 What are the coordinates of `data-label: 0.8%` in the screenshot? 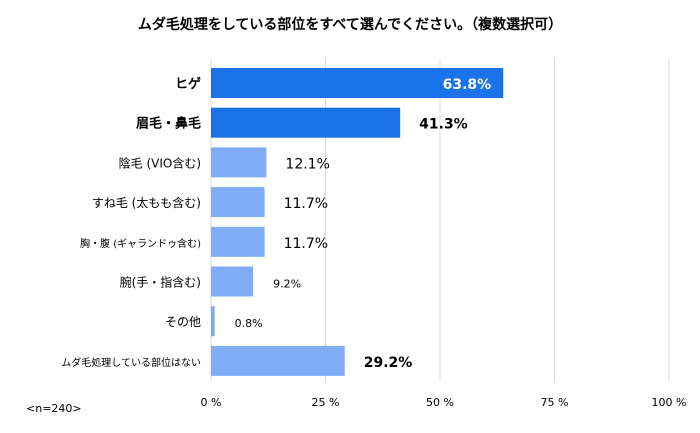 It's located at (249, 323).